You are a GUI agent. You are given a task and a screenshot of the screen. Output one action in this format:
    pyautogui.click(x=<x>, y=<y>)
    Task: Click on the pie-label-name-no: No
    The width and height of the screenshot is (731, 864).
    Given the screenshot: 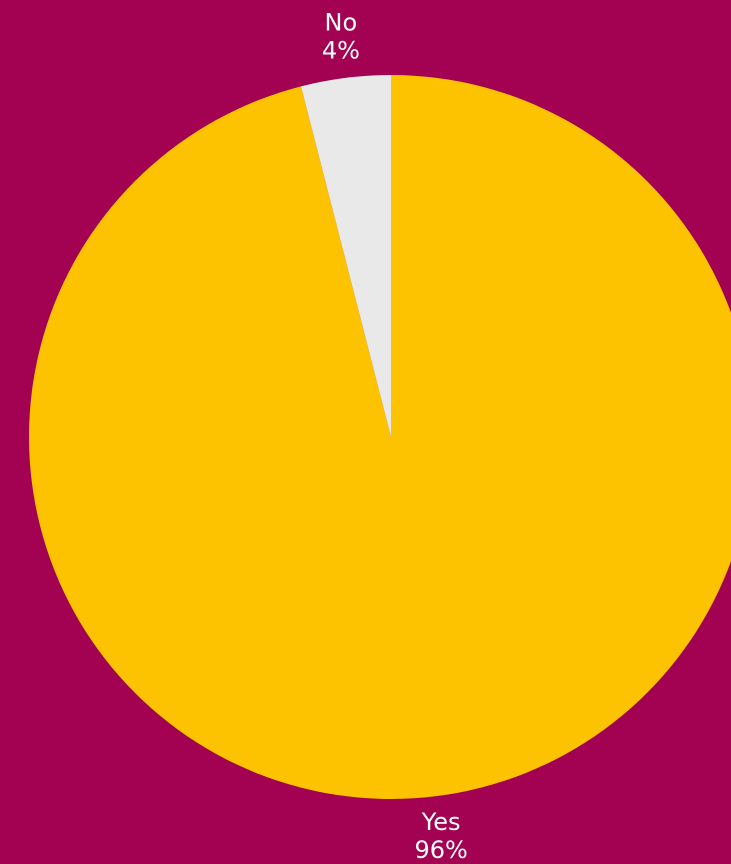 What is the action you would take?
    pyautogui.click(x=341, y=22)
    